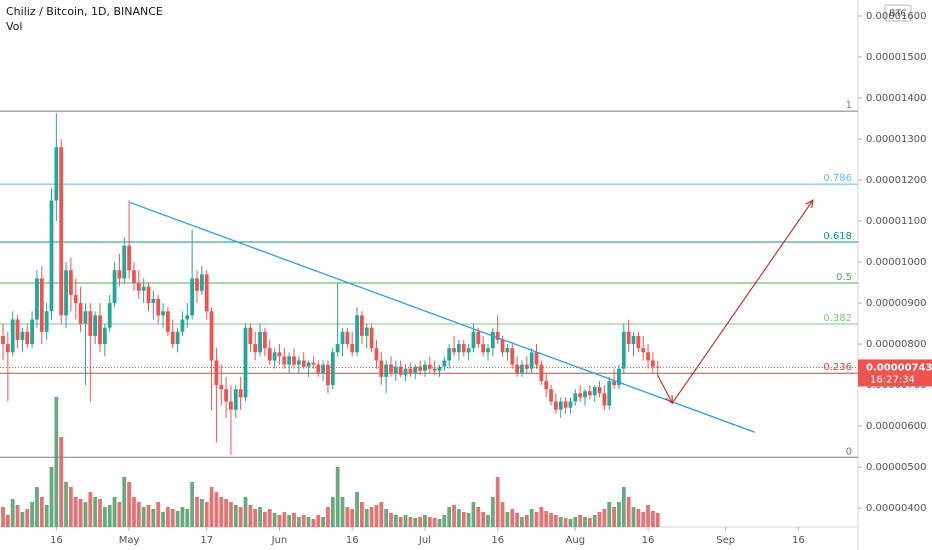 The image size is (932, 550). Describe the element at coordinates (837, 236) in the screenshot. I see `fib-label: 0.618` at that location.